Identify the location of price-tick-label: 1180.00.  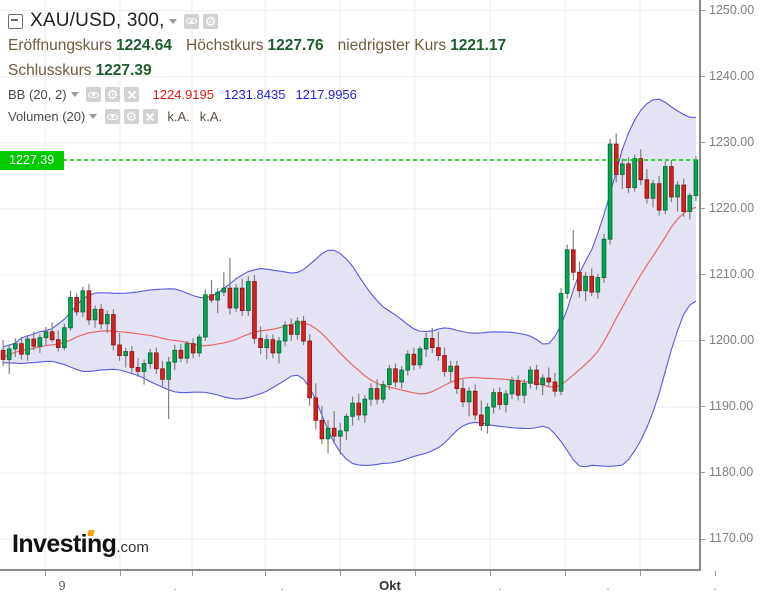
(727, 472).